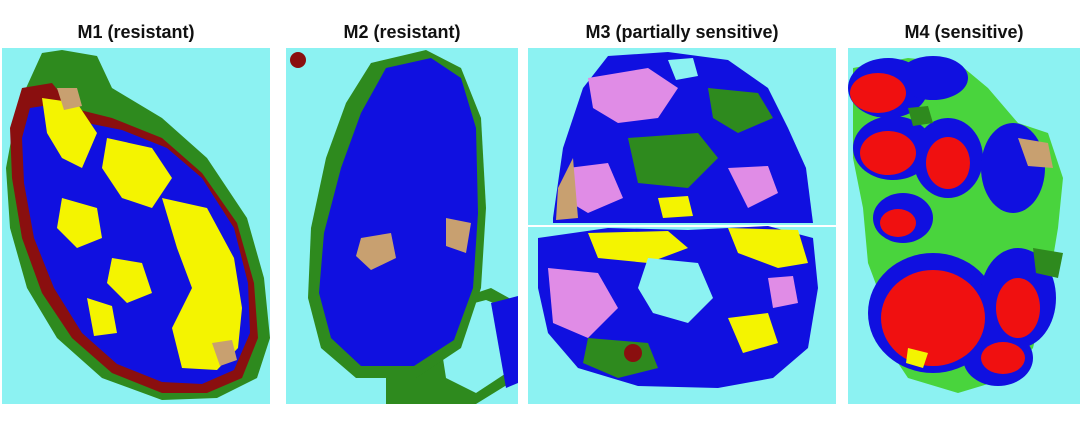 Image resolution: width=1092 pixels, height=432 pixels. What do you see at coordinates (964, 32) in the screenshot?
I see `panel-title-m4: M4 (sensitive)` at bounding box center [964, 32].